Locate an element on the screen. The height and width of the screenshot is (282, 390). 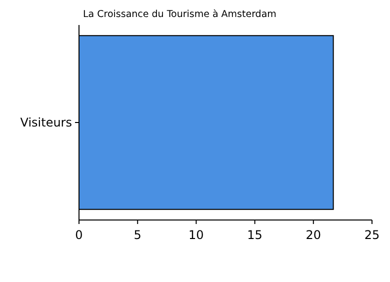
x-tick-label: 10 is located at coordinates (196, 235).